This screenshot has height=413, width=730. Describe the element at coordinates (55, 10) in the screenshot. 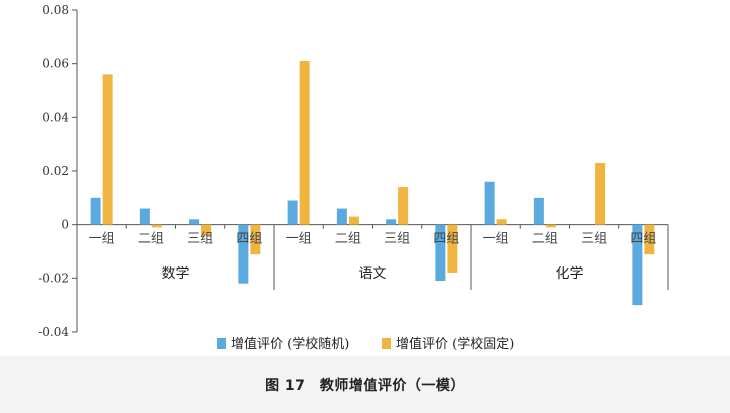

I see `y-tick-label: 0.08` at that location.